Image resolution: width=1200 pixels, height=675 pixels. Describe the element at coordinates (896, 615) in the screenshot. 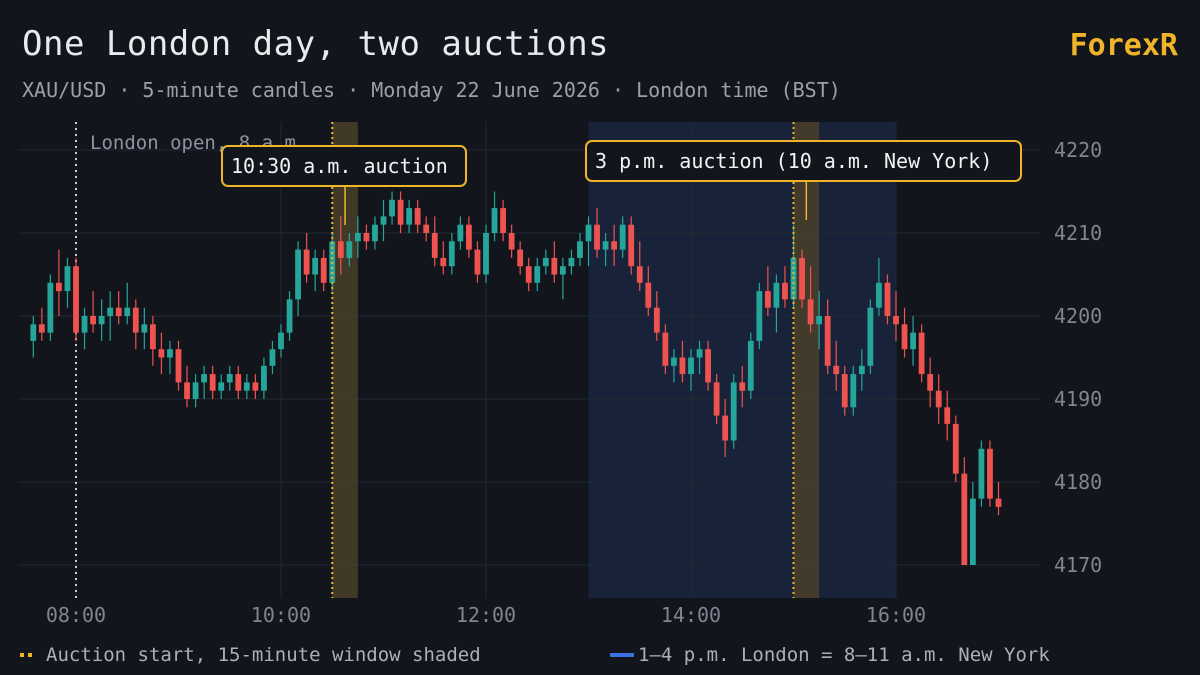

I see `x-tick-label: 16:00` at that location.